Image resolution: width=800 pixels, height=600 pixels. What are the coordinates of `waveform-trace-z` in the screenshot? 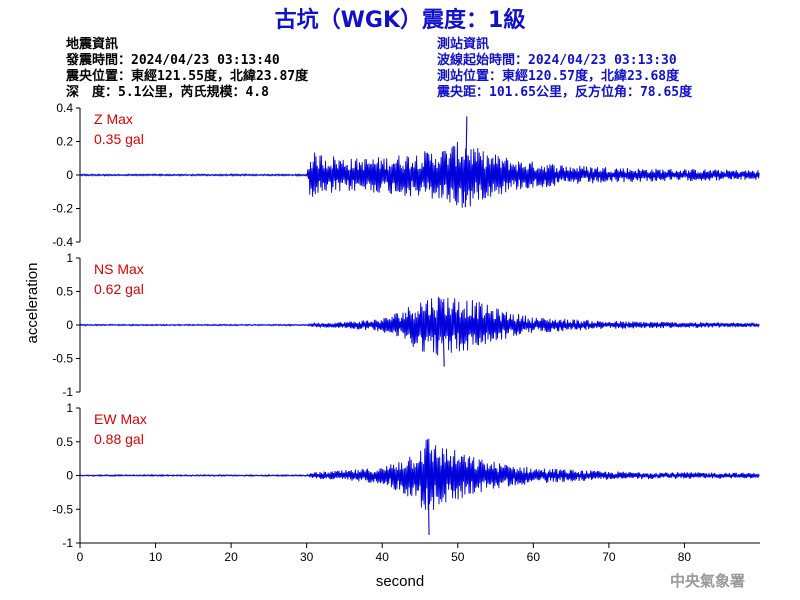 It's located at (419, 174).